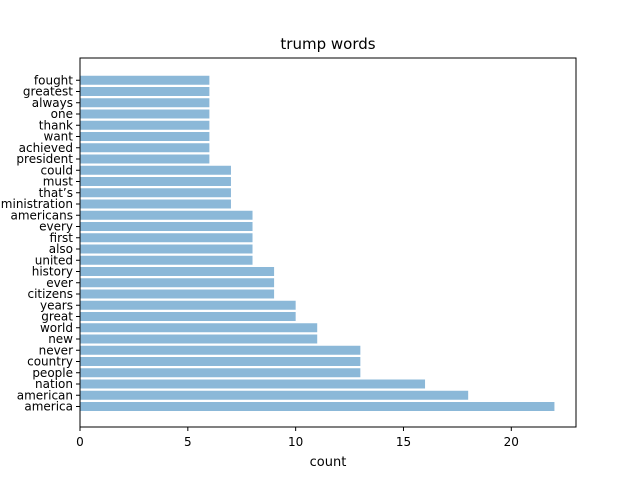  Describe the element at coordinates (295, 442) in the screenshot. I see `x-tick-label-2: 10` at that location.